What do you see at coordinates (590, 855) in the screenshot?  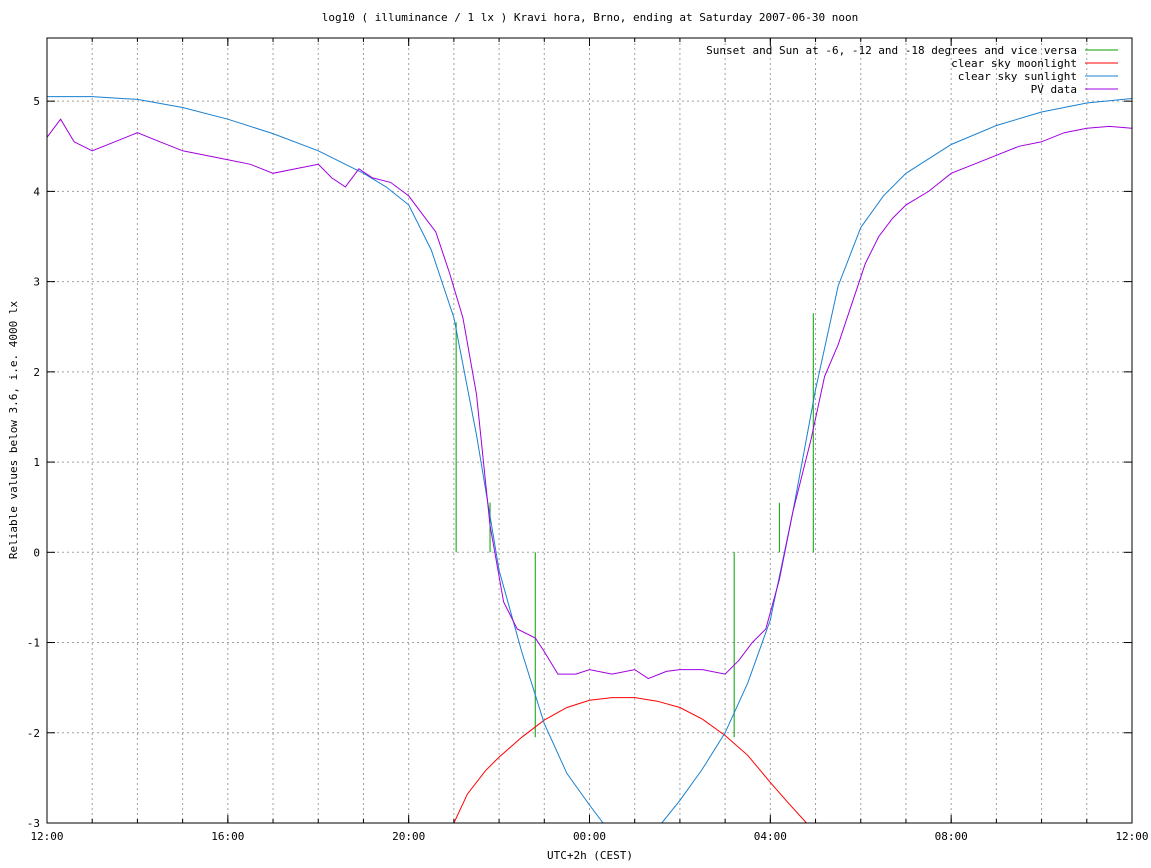 I see `x-axis-label: UTC+2h (CEST)` at bounding box center [590, 855].